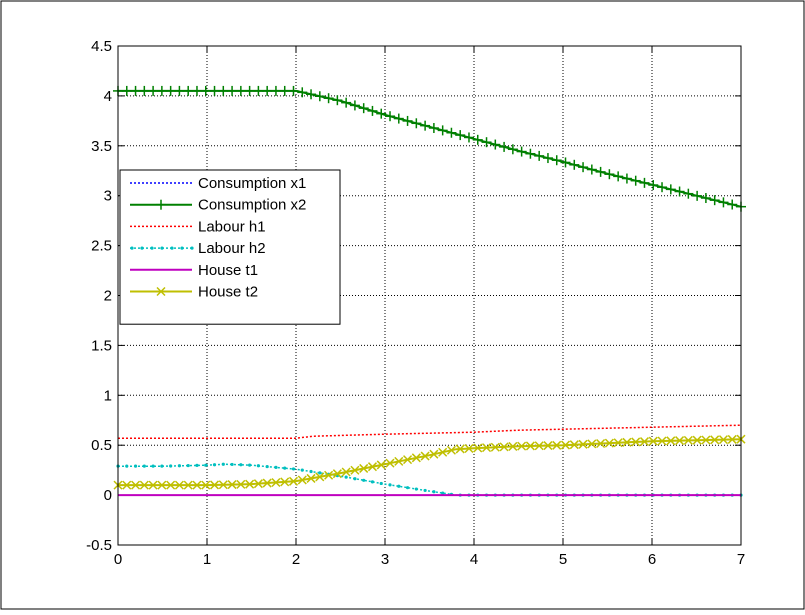 Image resolution: width=805 pixels, height=615 pixels. What do you see at coordinates (108, 296) in the screenshot?
I see `y-tick-label: 2` at bounding box center [108, 296].